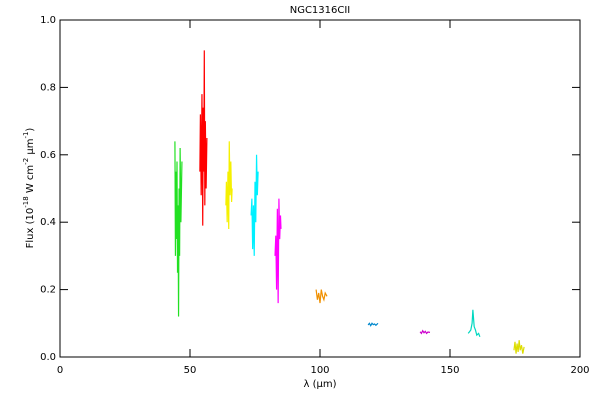 This screenshot has width=600, height=404. Describe the element at coordinates (48, 20) in the screenshot. I see `y-tick-label: 1.0` at that location.